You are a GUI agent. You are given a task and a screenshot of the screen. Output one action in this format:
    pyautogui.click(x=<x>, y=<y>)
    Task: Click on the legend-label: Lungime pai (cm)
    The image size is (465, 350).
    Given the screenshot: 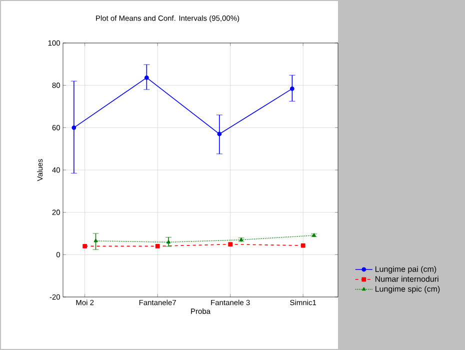 What is the action you would take?
    pyautogui.click(x=405, y=270)
    